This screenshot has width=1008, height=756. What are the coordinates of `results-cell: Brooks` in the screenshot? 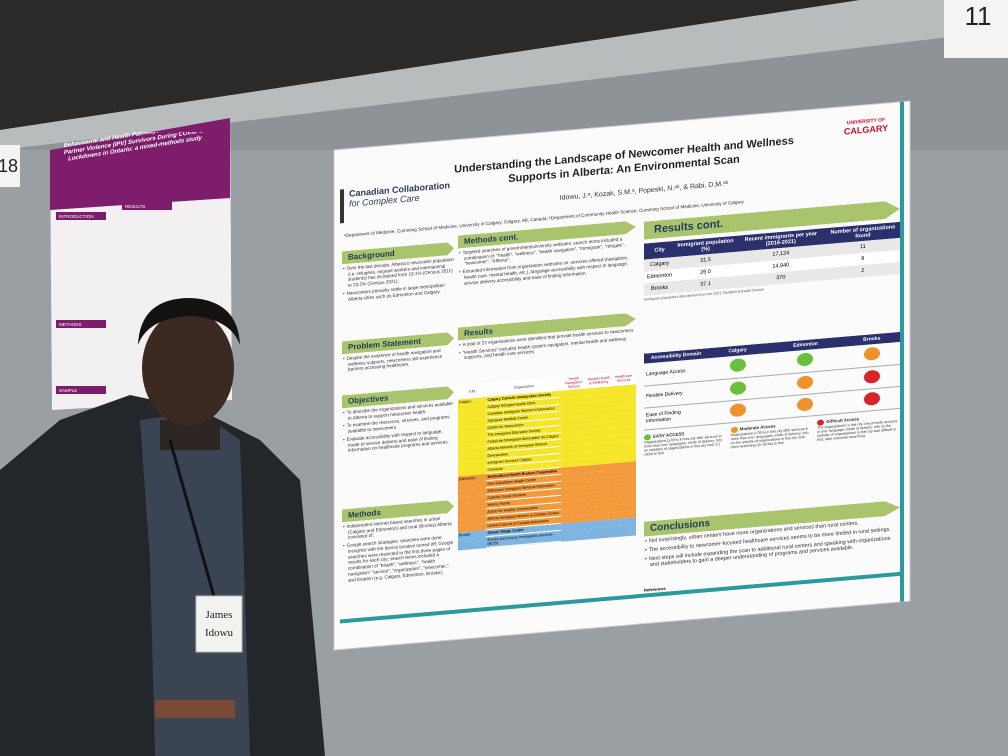 It's located at (659, 288).